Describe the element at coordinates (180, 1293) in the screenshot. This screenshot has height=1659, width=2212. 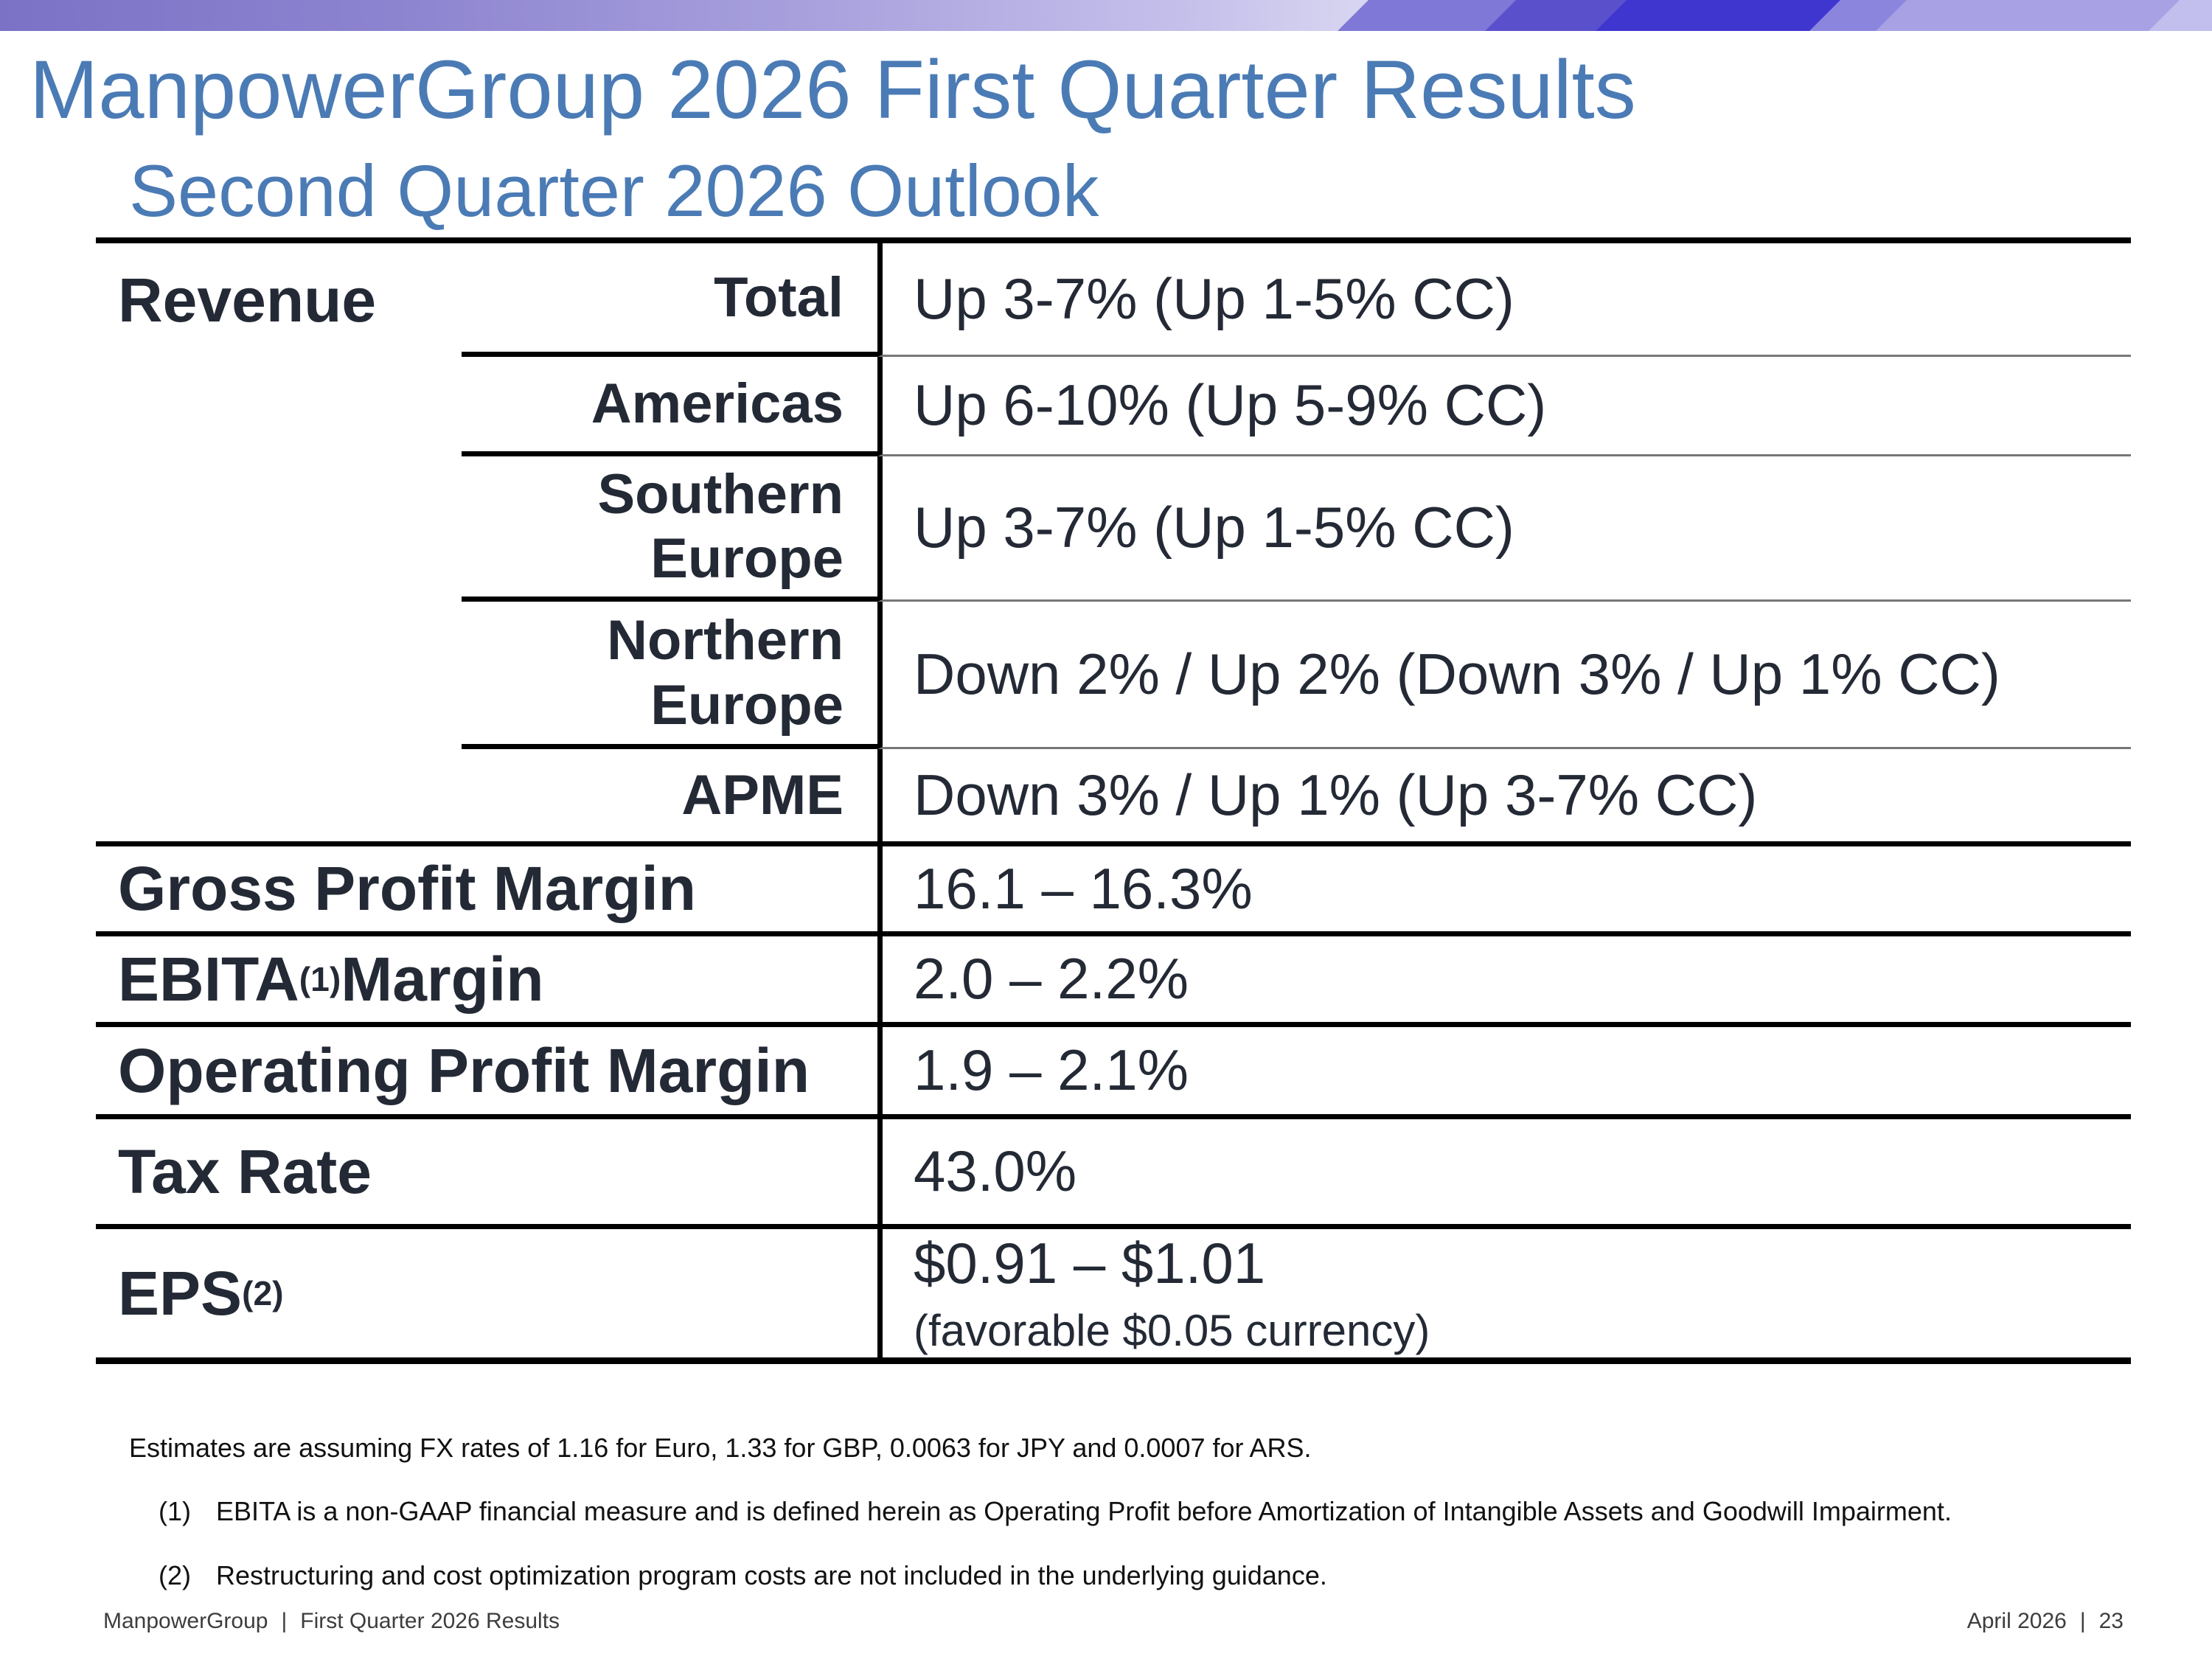
I see `metric-label-text: EPS` at that location.